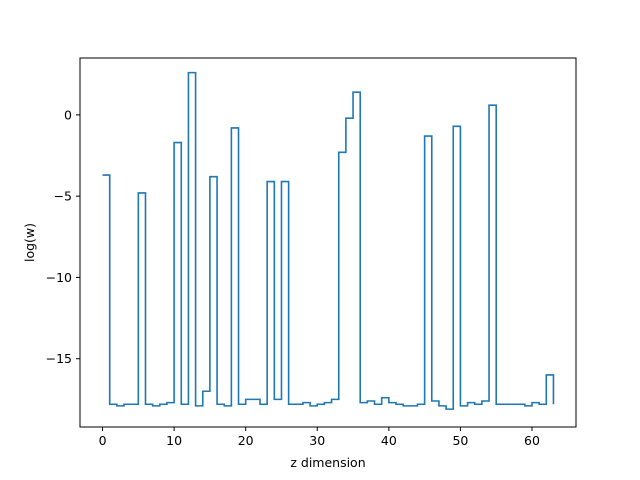 This screenshot has height=480, width=640. Describe the element at coordinates (63, 196) in the screenshot. I see `y-tick-label: −5` at that location.